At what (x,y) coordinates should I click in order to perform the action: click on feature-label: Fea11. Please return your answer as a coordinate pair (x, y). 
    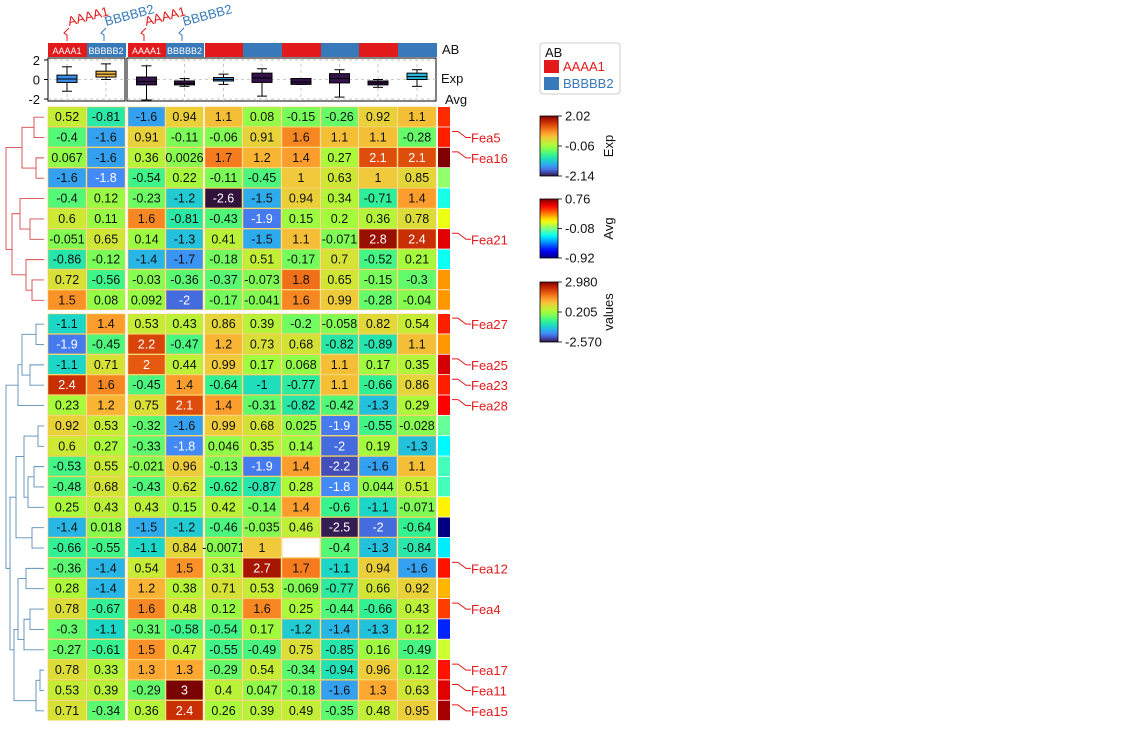
    Looking at the image, I should click on (489, 690).